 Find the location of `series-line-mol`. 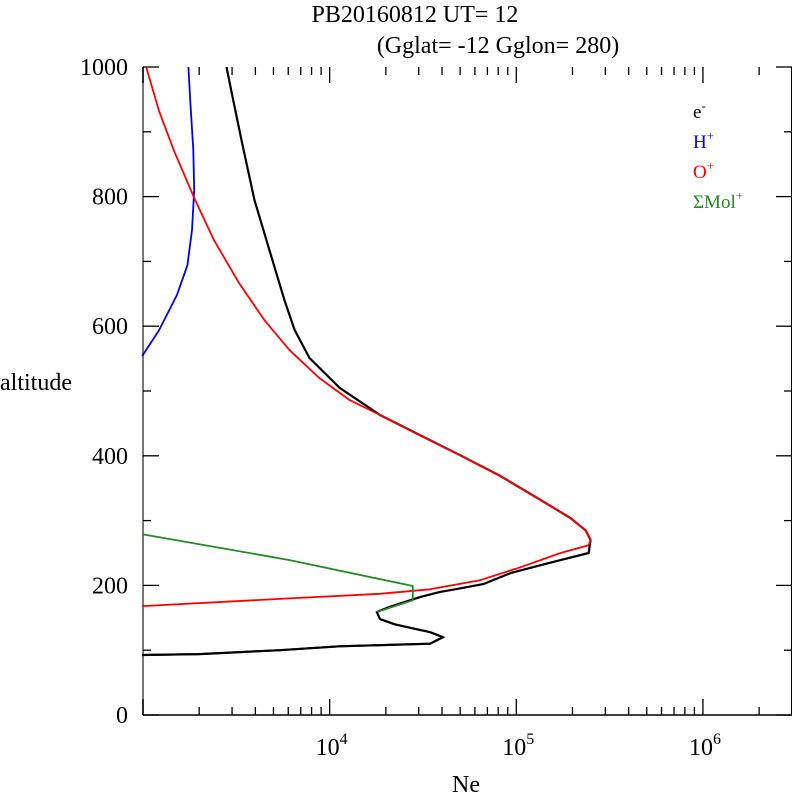

series-line-mol is located at coordinates (293, 594).